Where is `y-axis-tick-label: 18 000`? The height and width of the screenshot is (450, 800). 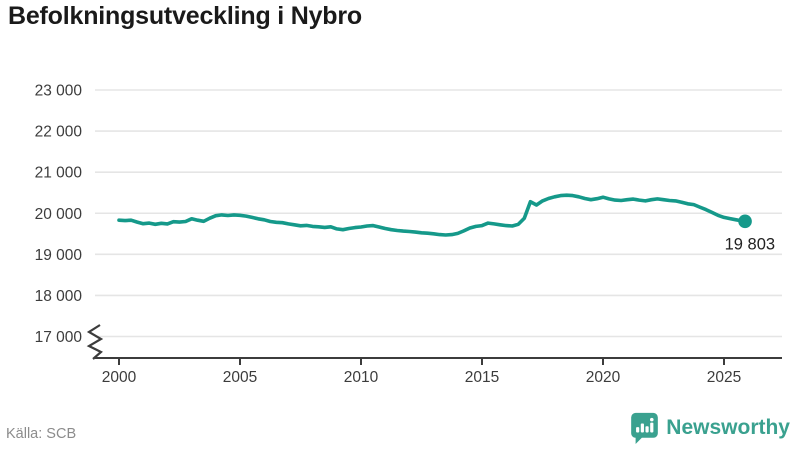 y-axis-tick-label: 18 000 is located at coordinates (59, 296).